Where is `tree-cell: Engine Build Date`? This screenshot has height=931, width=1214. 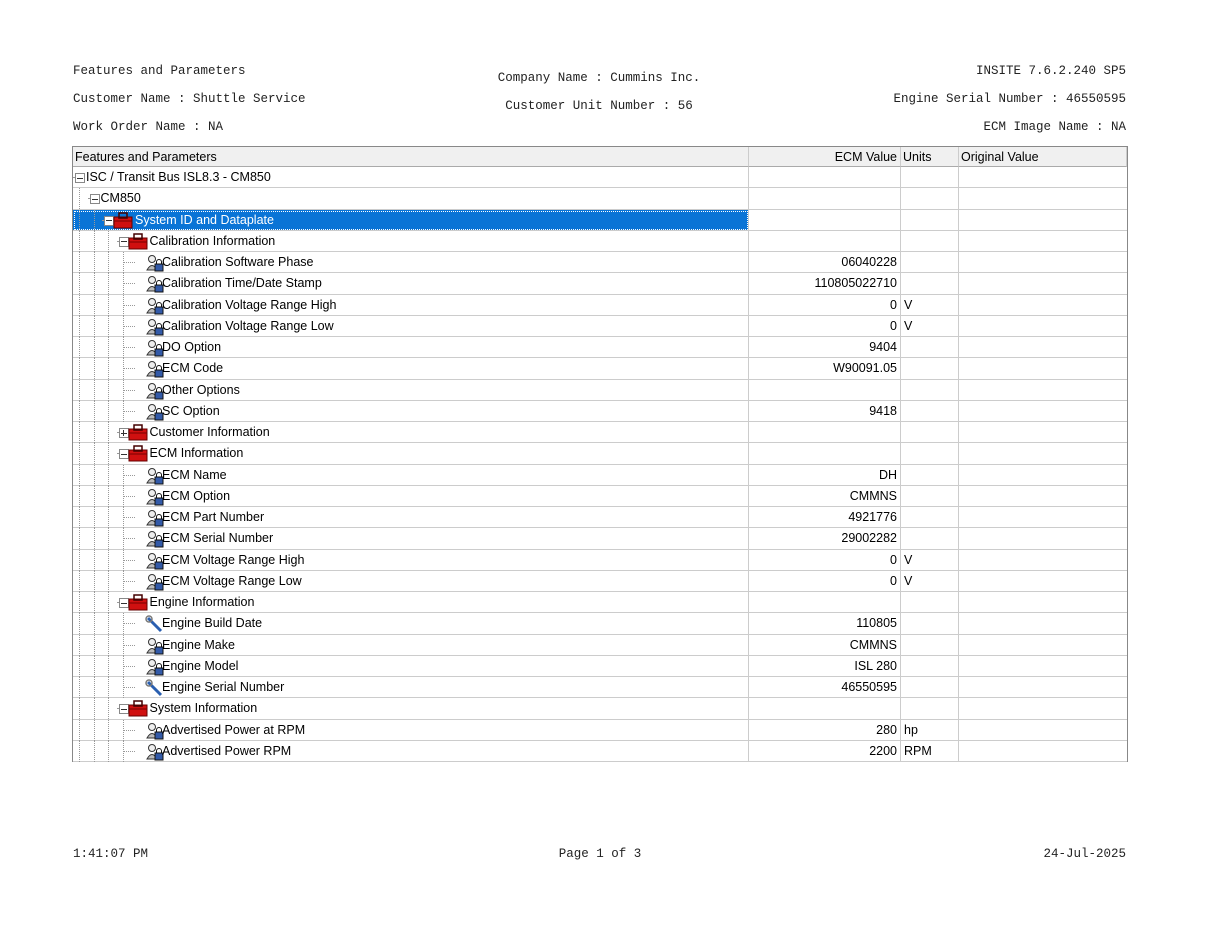
tree-cell: Engine Build Date is located at coordinates (411, 624).